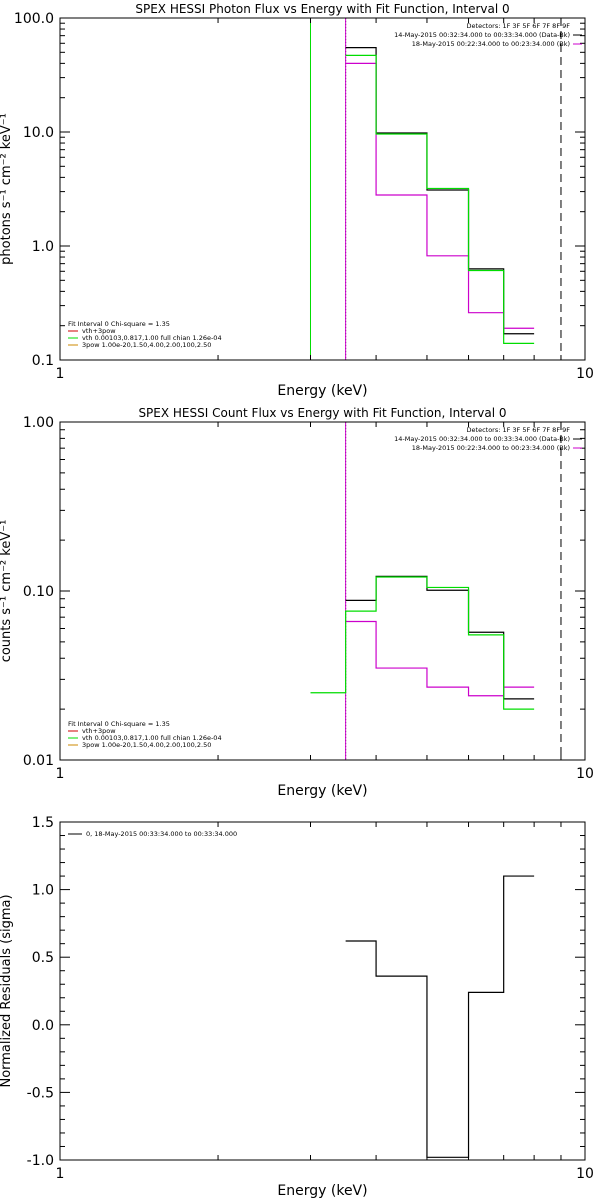 This screenshot has width=600, height=1204. I want to click on y-tick-label: 0.10, so click(38, 592).